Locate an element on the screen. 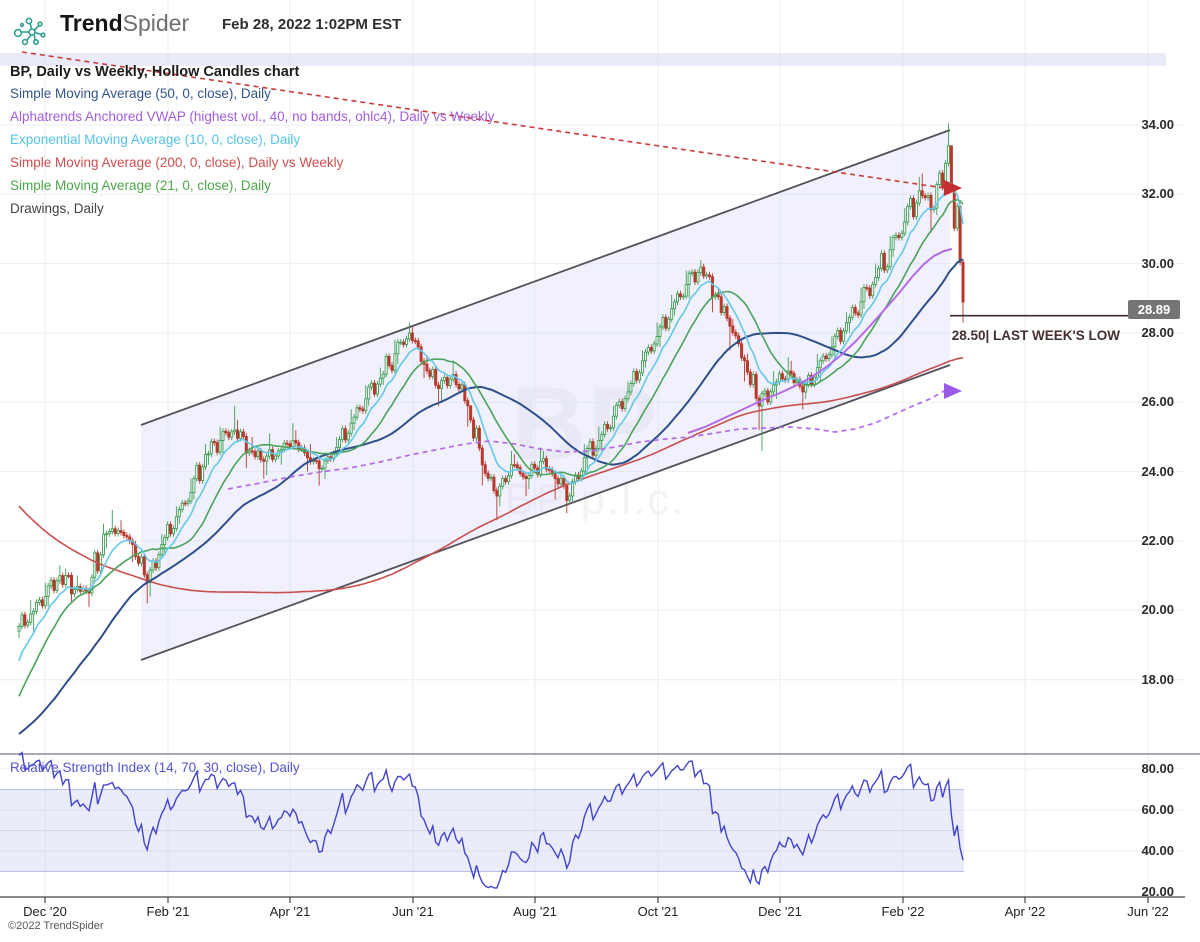  price-axis-label: 24.00 is located at coordinates (1157, 471).